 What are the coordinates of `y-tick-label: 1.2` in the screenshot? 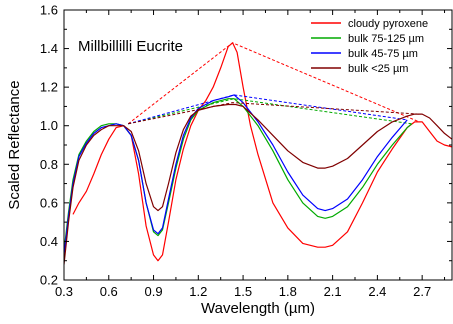 It's located at (49, 87).